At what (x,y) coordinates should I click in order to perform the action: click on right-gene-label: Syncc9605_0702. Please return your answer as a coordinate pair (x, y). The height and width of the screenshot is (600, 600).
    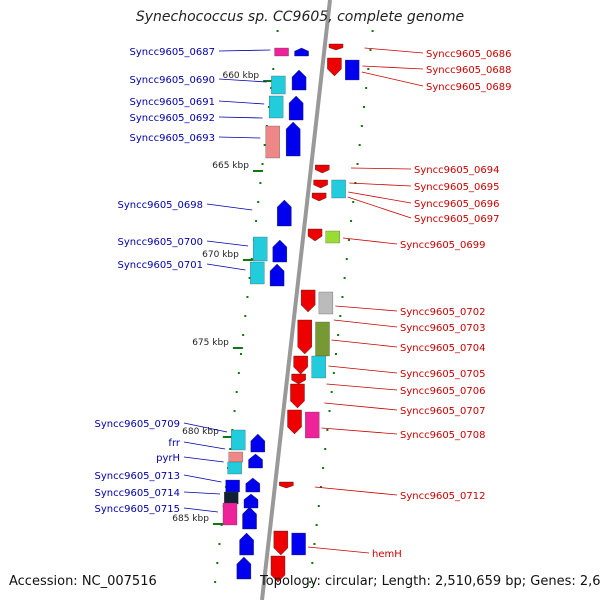
    Looking at the image, I should click on (443, 312).